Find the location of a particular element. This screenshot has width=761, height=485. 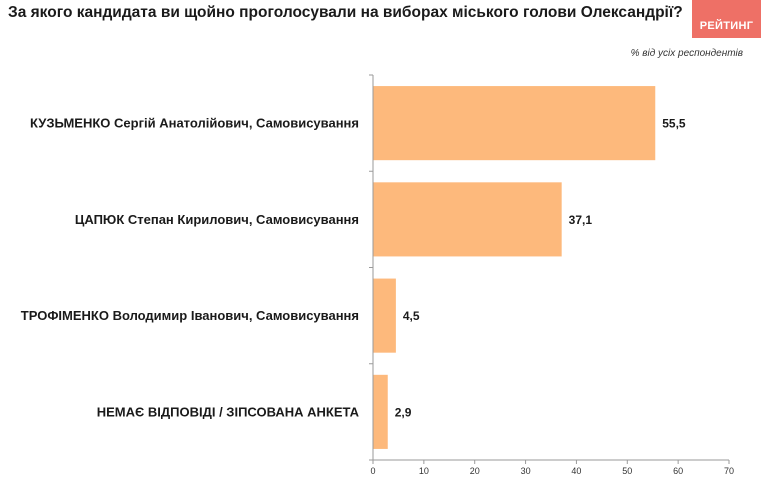

x-tick-label: 10 is located at coordinates (424, 471).